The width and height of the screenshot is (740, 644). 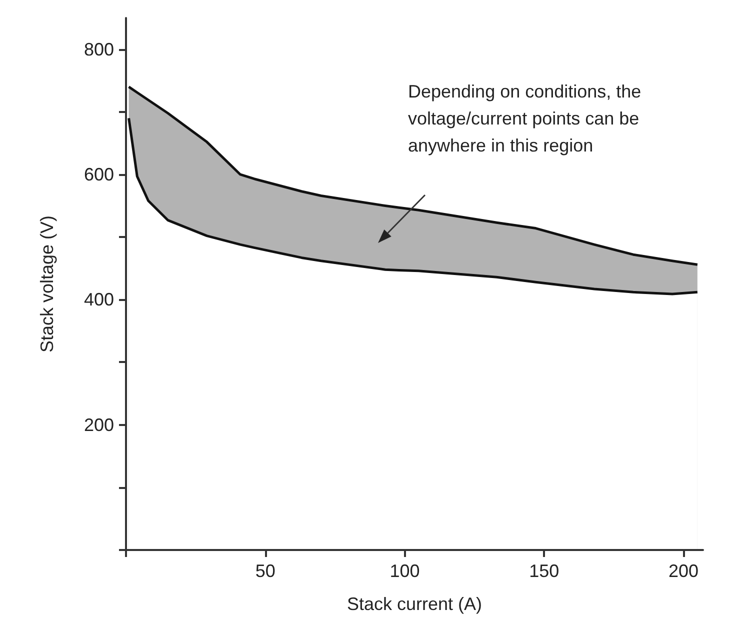 What do you see at coordinates (99, 300) in the screenshot?
I see `y-tick-label: 400` at bounding box center [99, 300].